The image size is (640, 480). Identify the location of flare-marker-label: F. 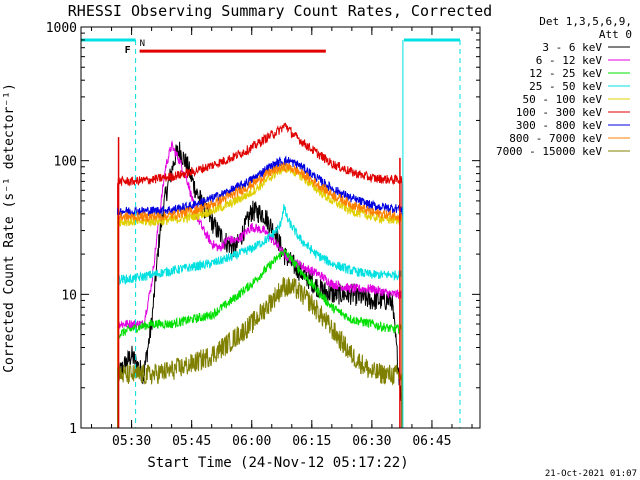
(128, 50).